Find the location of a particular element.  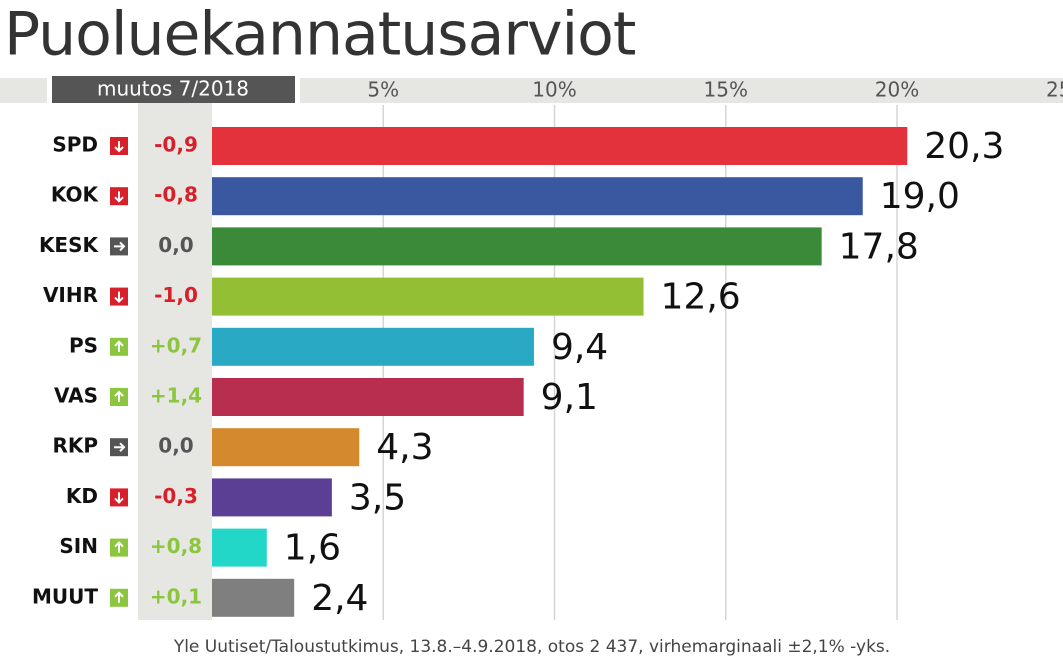

change-header is located at coordinates (173, 89).